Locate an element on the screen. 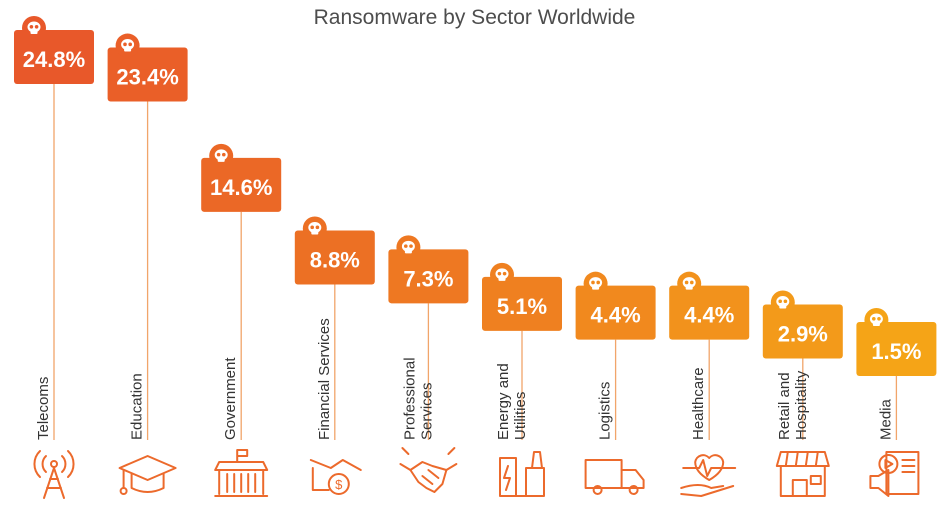 This screenshot has width=949, height=509. category-label: Retail andHospitality is located at coordinates (793, 405).